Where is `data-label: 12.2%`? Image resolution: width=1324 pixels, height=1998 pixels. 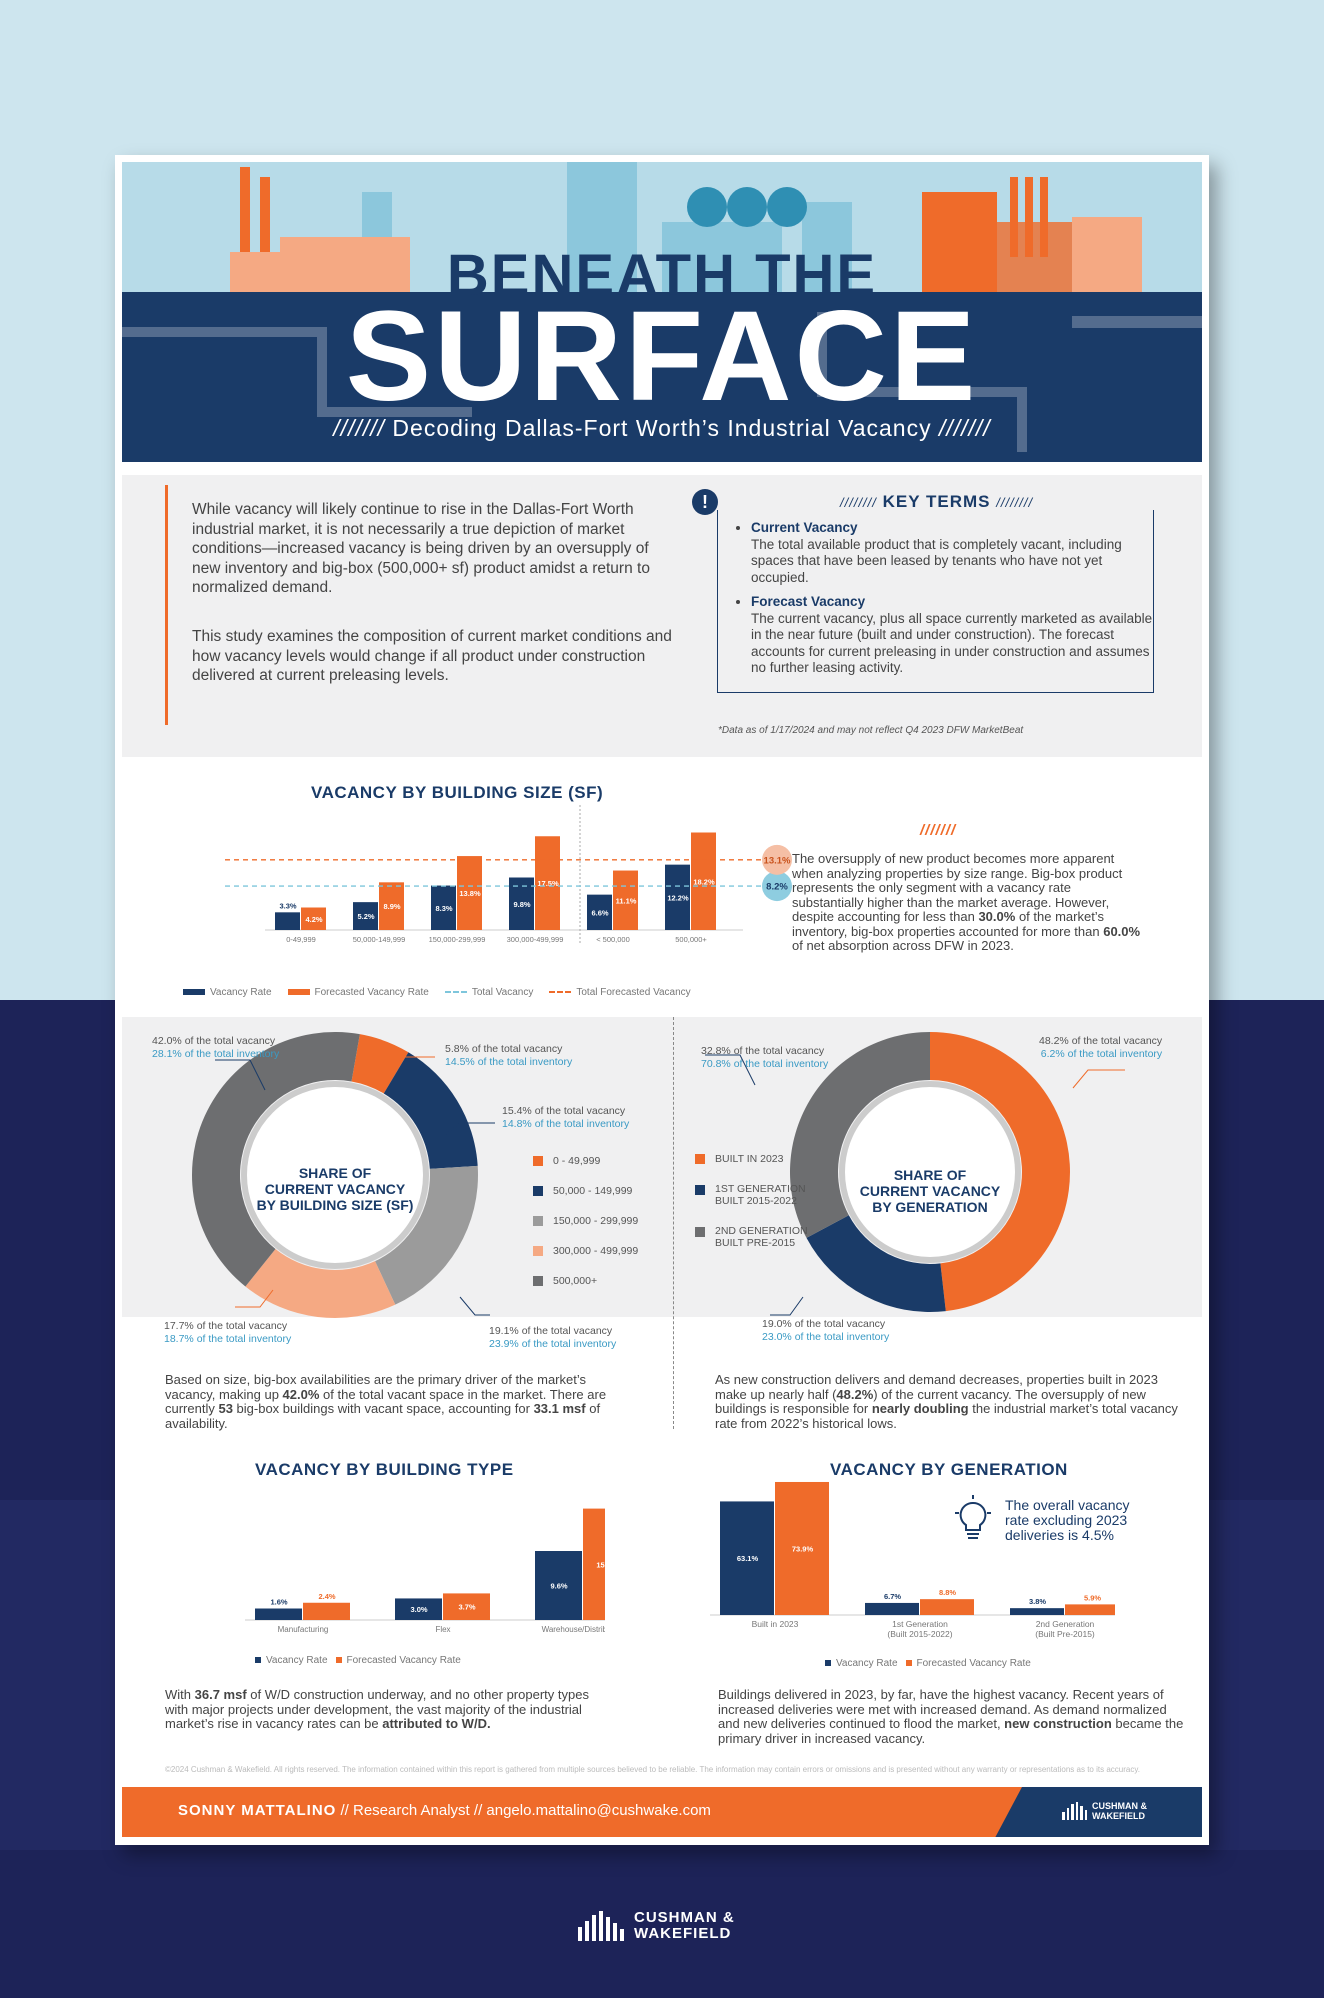
data-label: 12.2% is located at coordinates (678, 897).